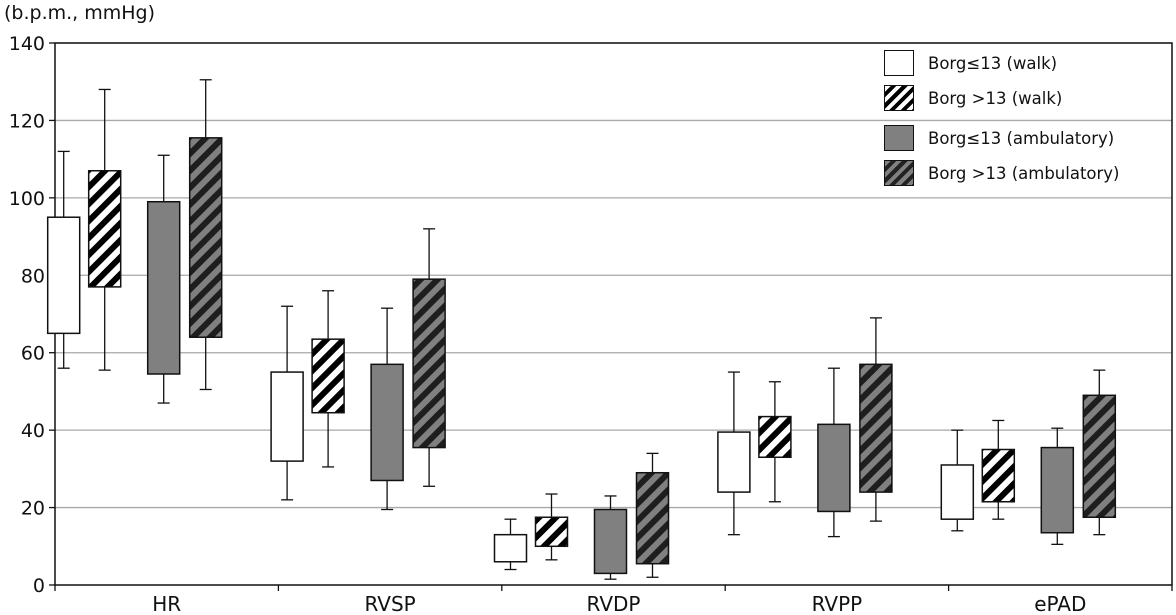 Image resolution: width=1176 pixels, height=615 pixels. What do you see at coordinates (899, 98) in the screenshot?
I see `legend-swatch-hatched-white` at bounding box center [899, 98].